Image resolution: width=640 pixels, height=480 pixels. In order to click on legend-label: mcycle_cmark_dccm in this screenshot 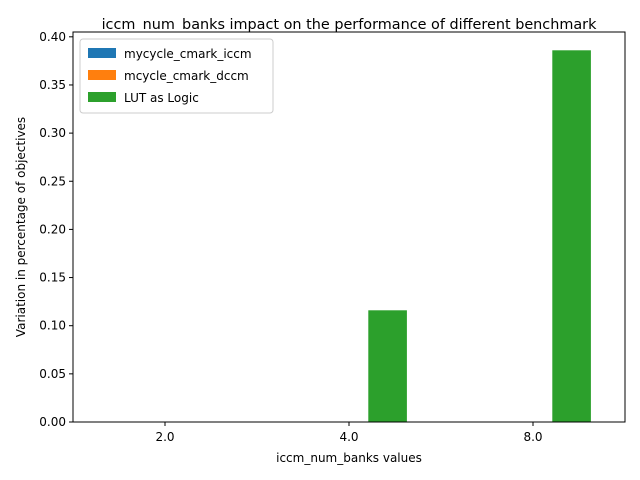, I will do `click(186, 76)`.